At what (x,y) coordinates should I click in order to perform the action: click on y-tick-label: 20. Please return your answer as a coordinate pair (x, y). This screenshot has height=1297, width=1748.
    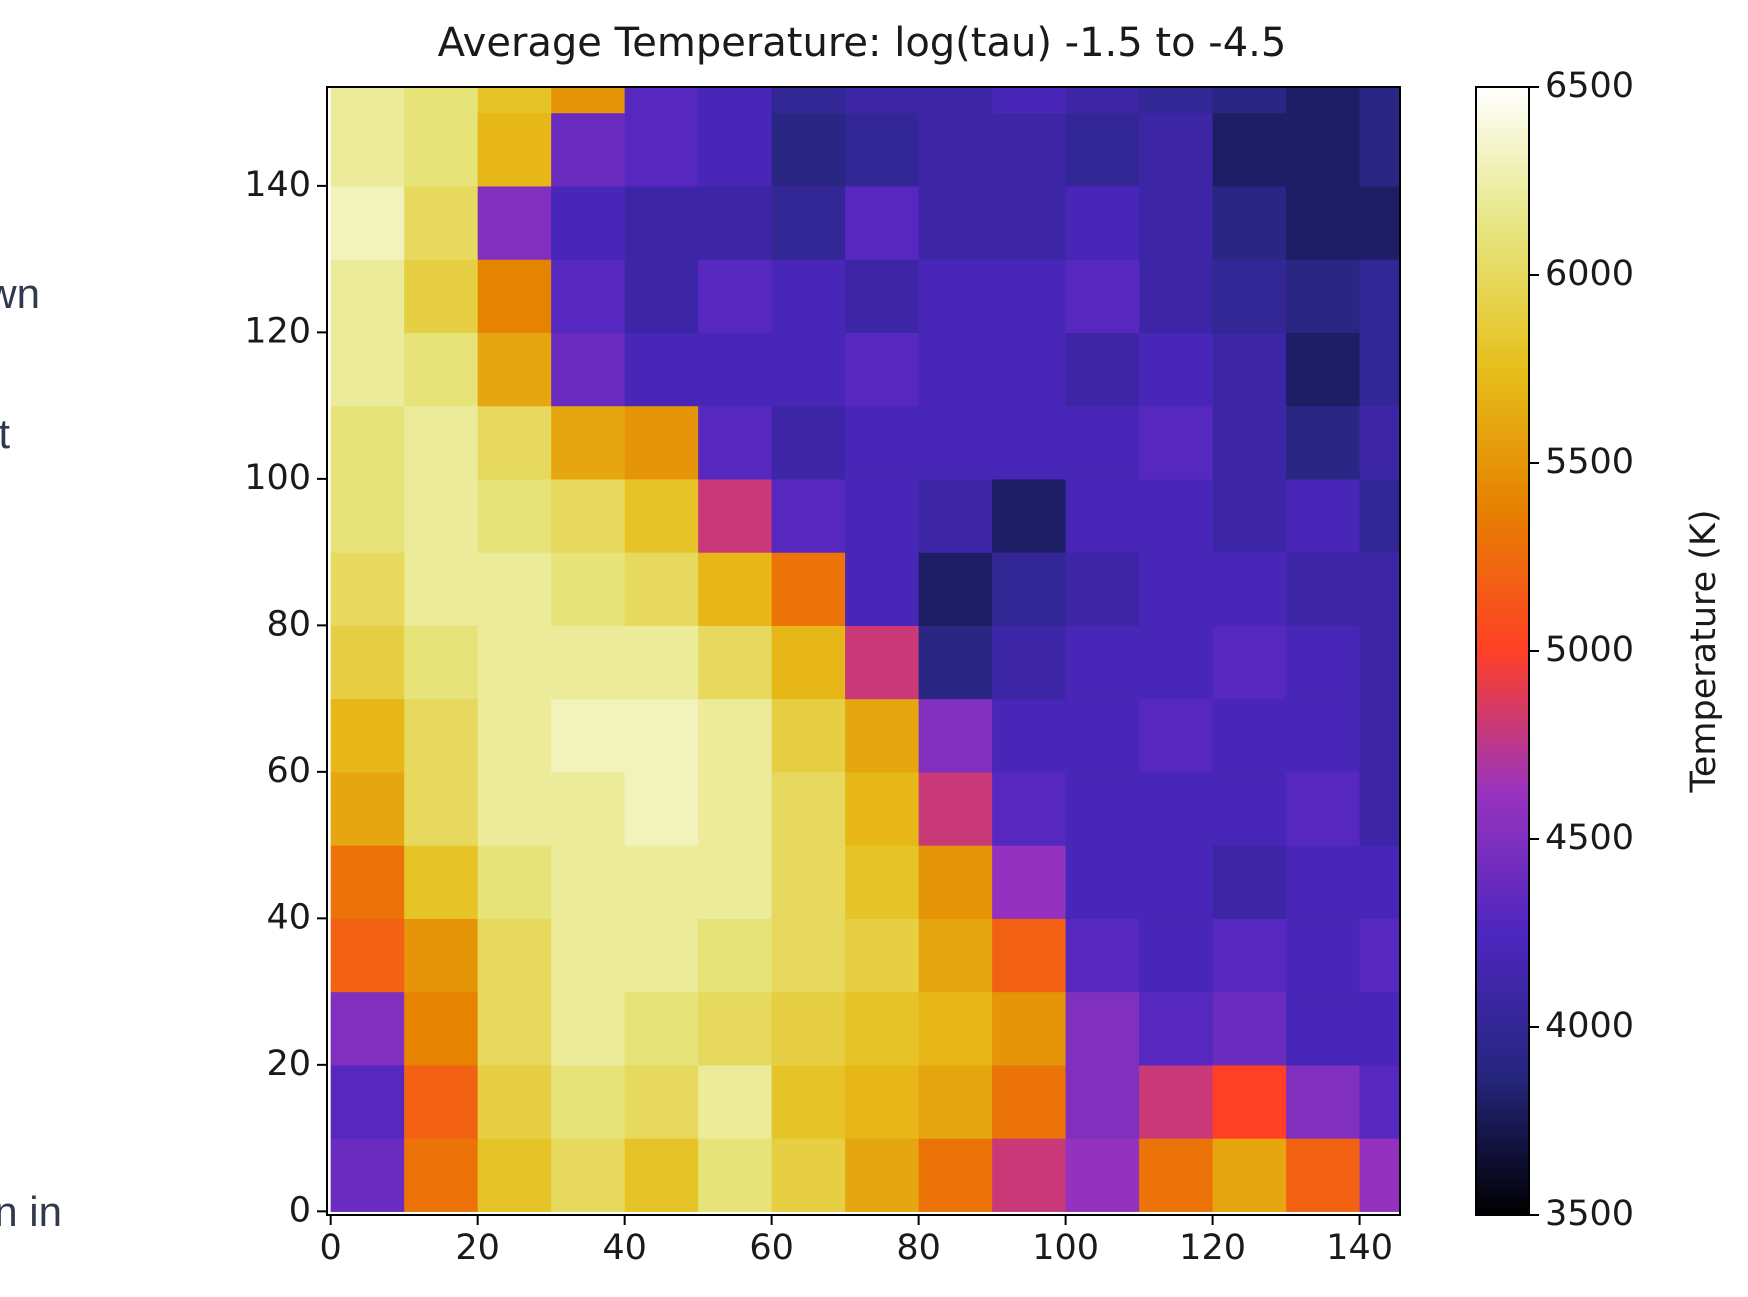
    Looking at the image, I should click on (288, 1064).